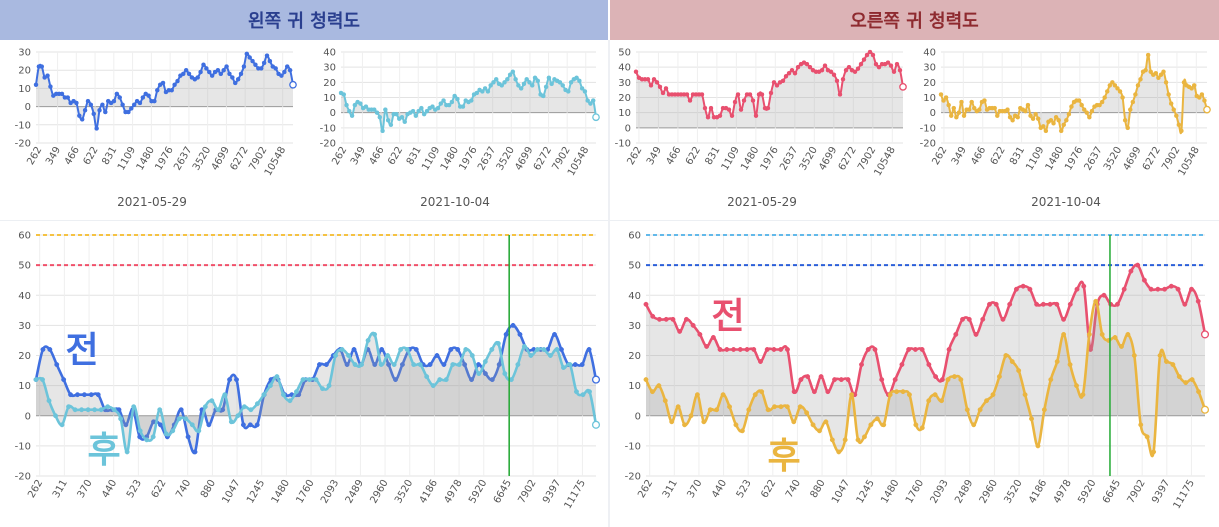 Image resolution: width=1219 pixels, height=527 pixels. What do you see at coordinates (866, 492) in the screenshot?
I see `x-tick-label: 1245` at bounding box center [866, 492].